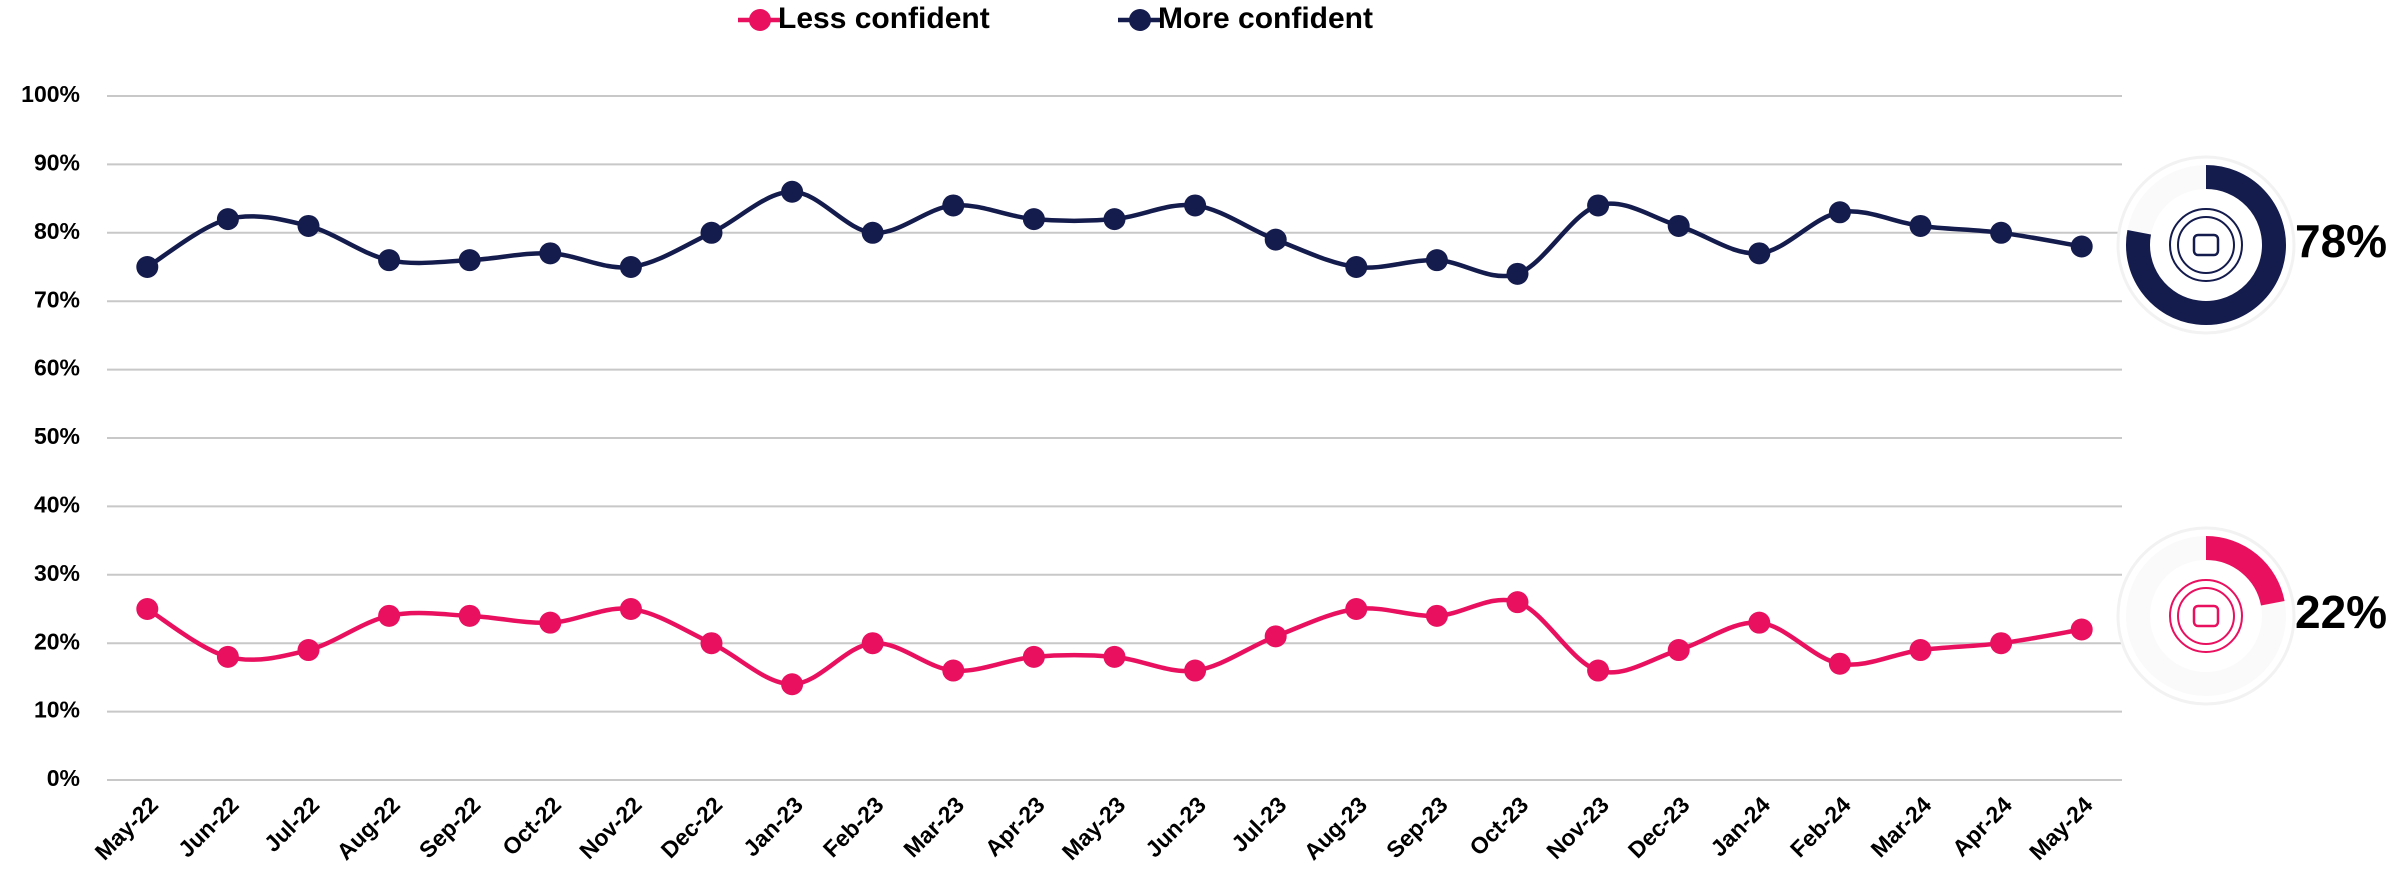  What do you see at coordinates (50, 94) in the screenshot?
I see `y-tick-label: 100%` at bounding box center [50, 94].